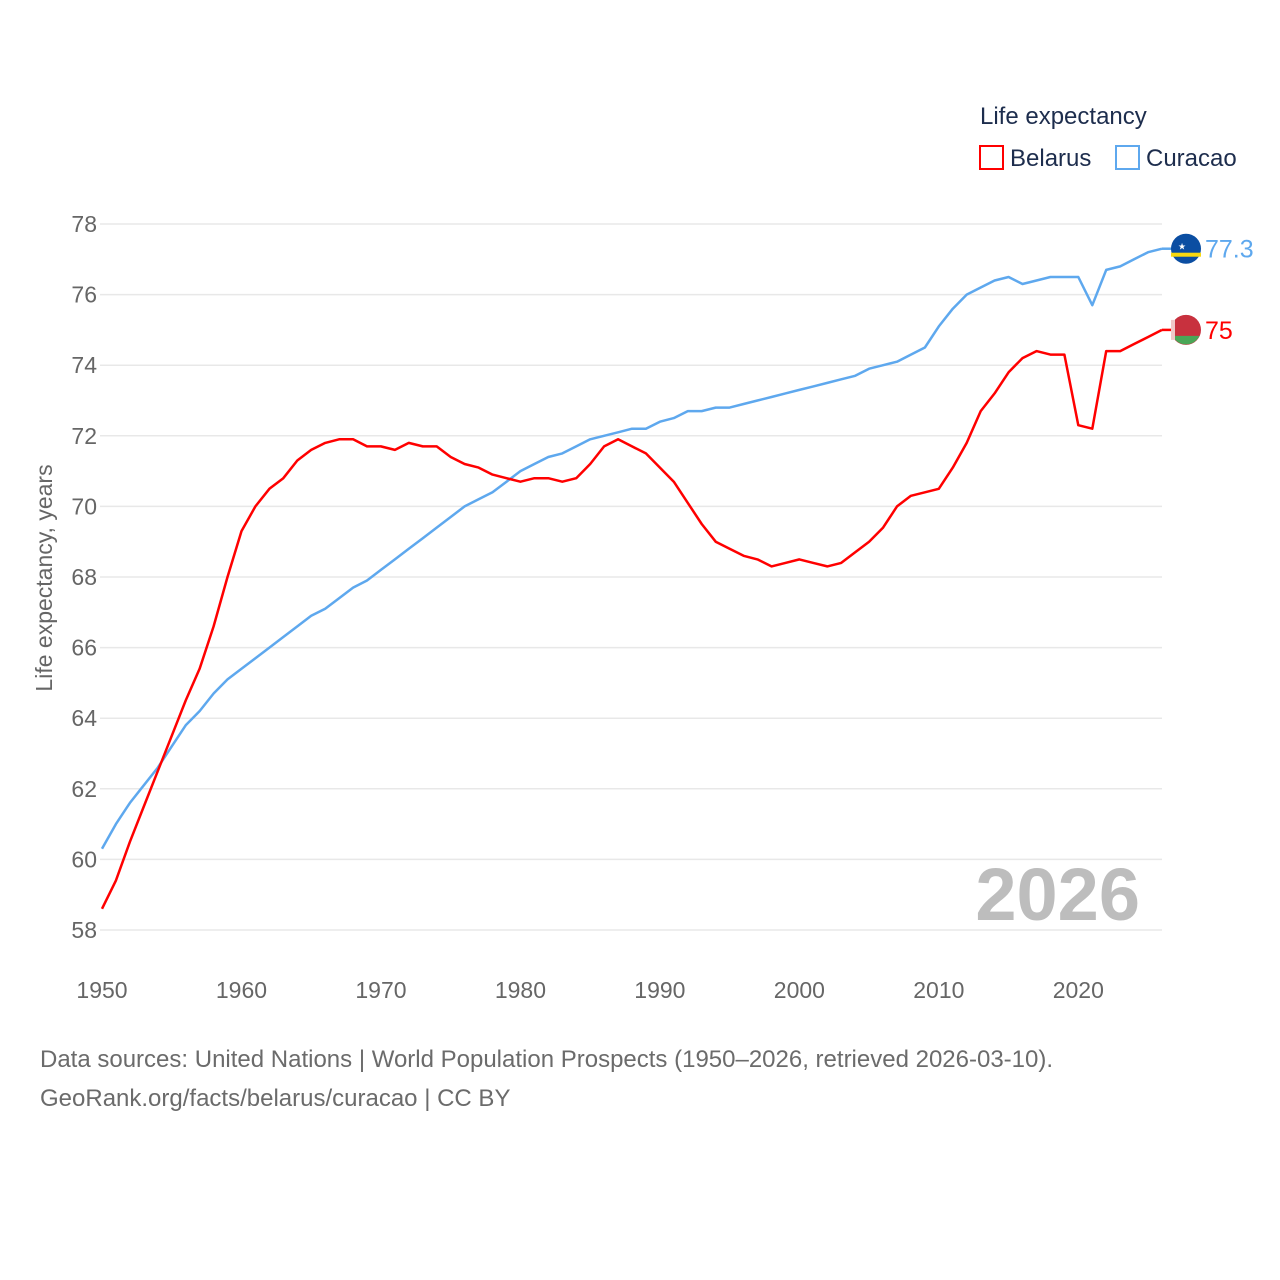 This screenshot has width=1280, height=1280. What do you see at coordinates (938, 990) in the screenshot?
I see `x-tick-label: 2010` at bounding box center [938, 990].